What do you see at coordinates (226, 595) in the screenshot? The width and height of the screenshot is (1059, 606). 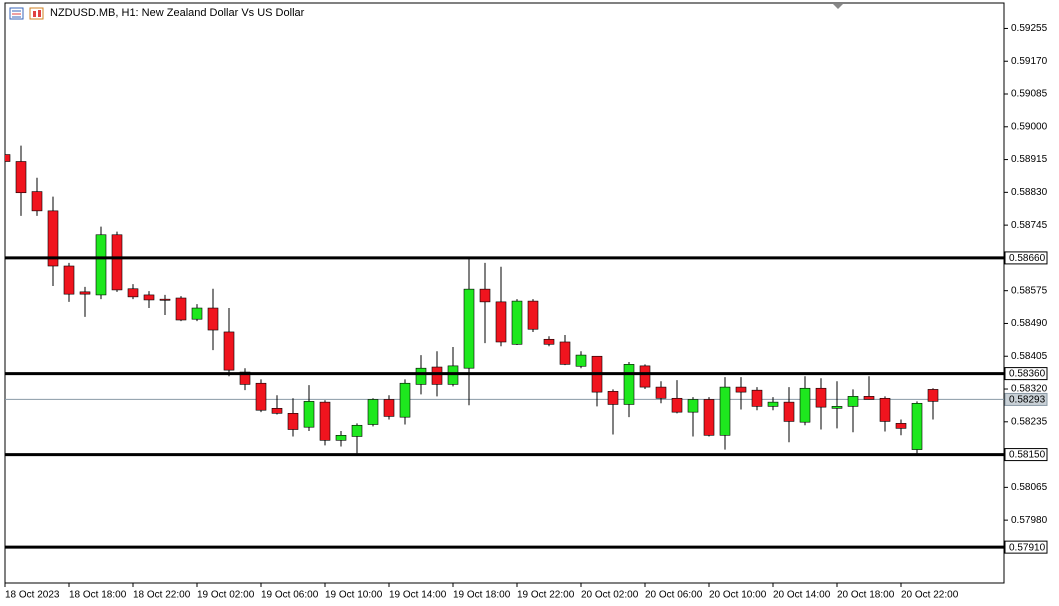 I see `x-tick-label: 19 Oct 02:00` at bounding box center [226, 595].